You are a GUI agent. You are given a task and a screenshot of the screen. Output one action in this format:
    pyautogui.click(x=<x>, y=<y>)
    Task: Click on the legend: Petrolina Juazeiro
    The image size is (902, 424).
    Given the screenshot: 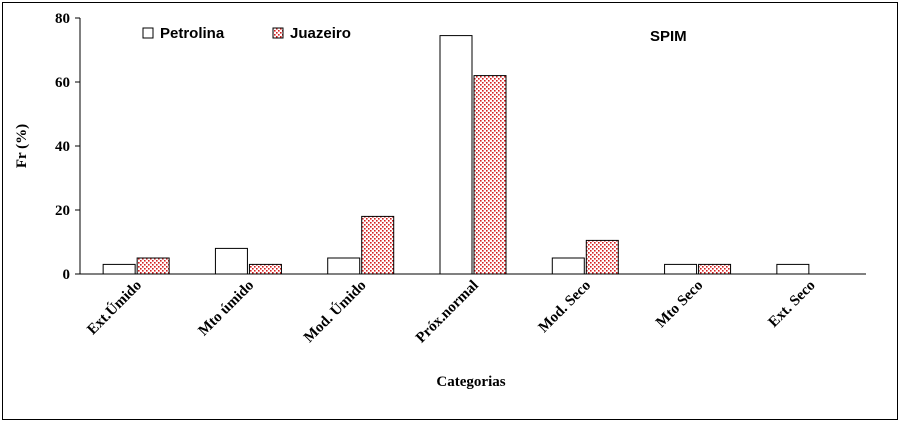 What is the action you would take?
    pyautogui.click(x=246, y=33)
    